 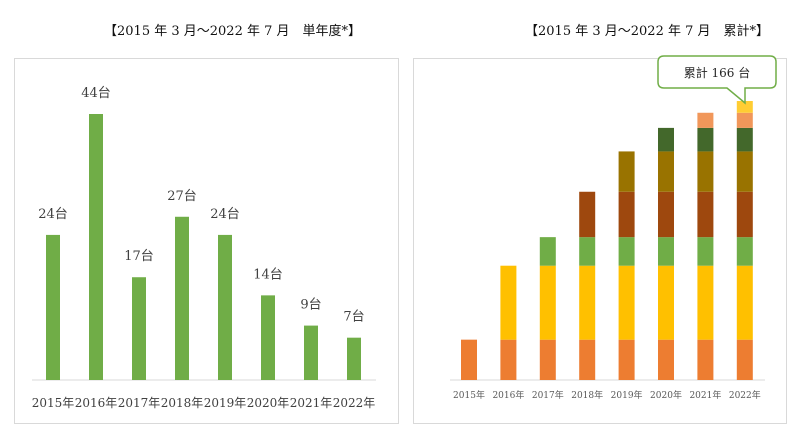 What do you see at coordinates (139, 256) in the screenshot?
I see `data-label: 17台` at bounding box center [139, 256].